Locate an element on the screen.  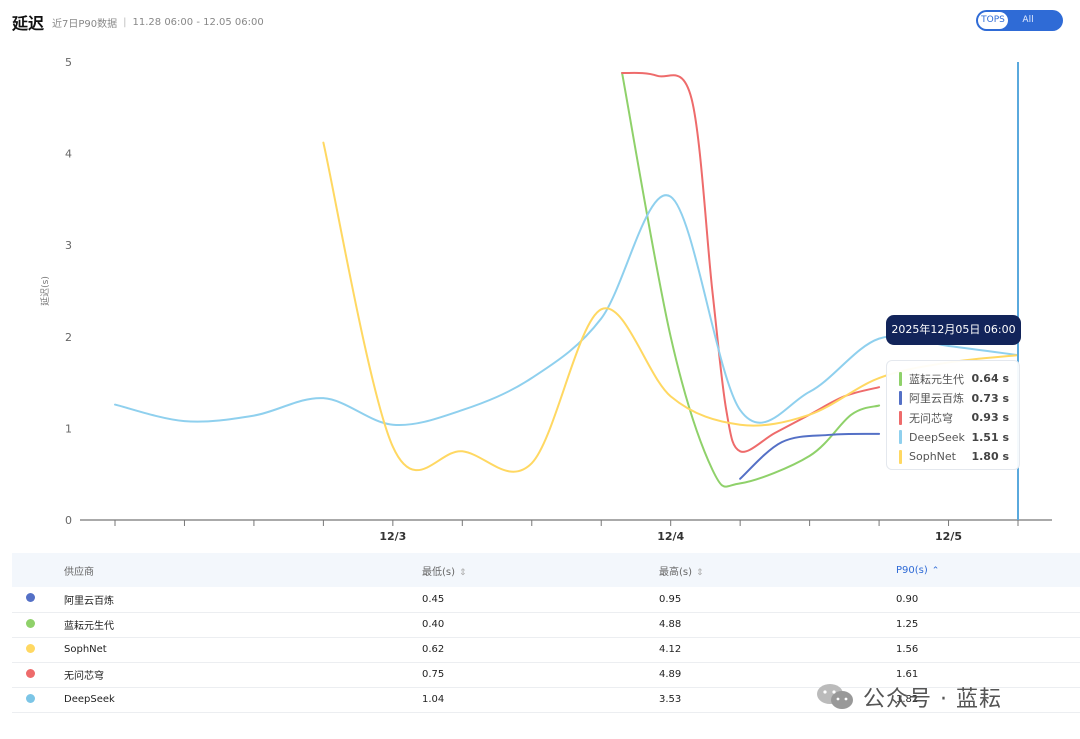
tooltip-series-name: 无问芯穹 is located at coordinates (931, 418).